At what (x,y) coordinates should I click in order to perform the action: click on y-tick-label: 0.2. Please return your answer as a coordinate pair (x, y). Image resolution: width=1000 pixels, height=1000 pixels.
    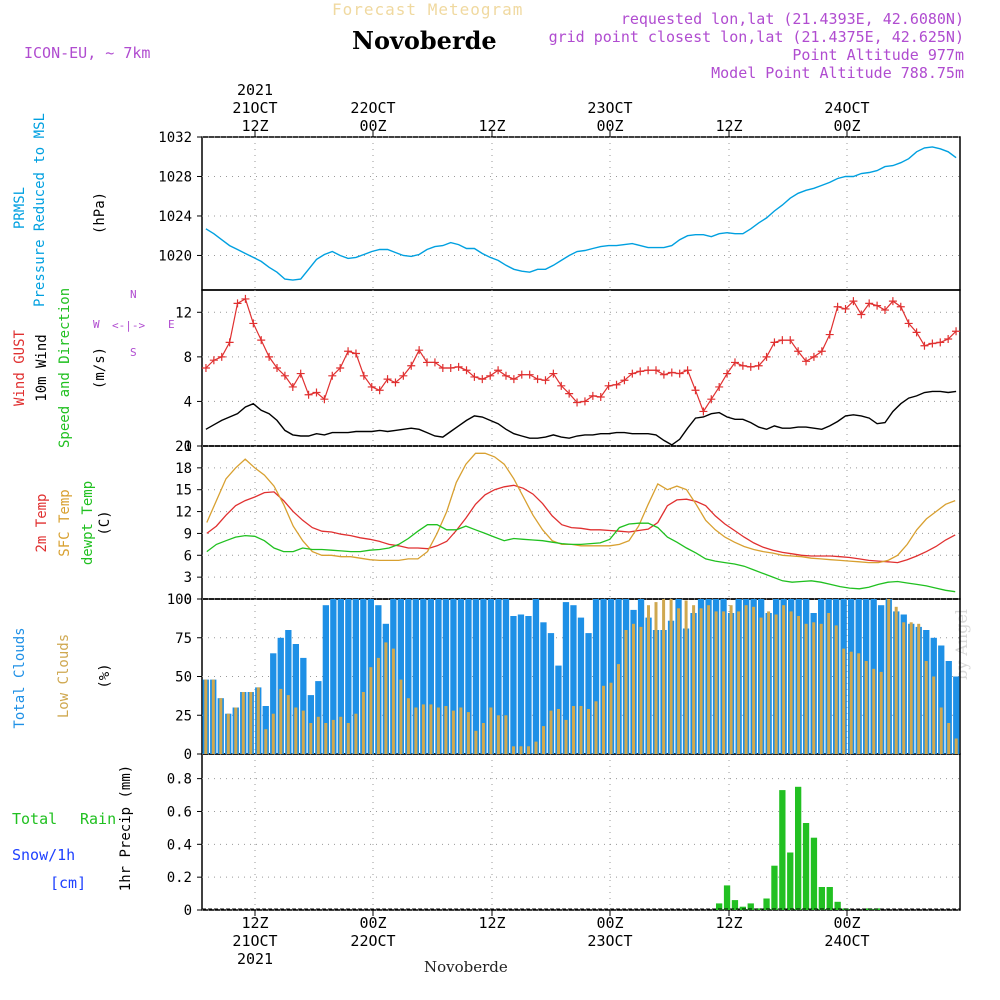
    Looking at the image, I should click on (179, 878).